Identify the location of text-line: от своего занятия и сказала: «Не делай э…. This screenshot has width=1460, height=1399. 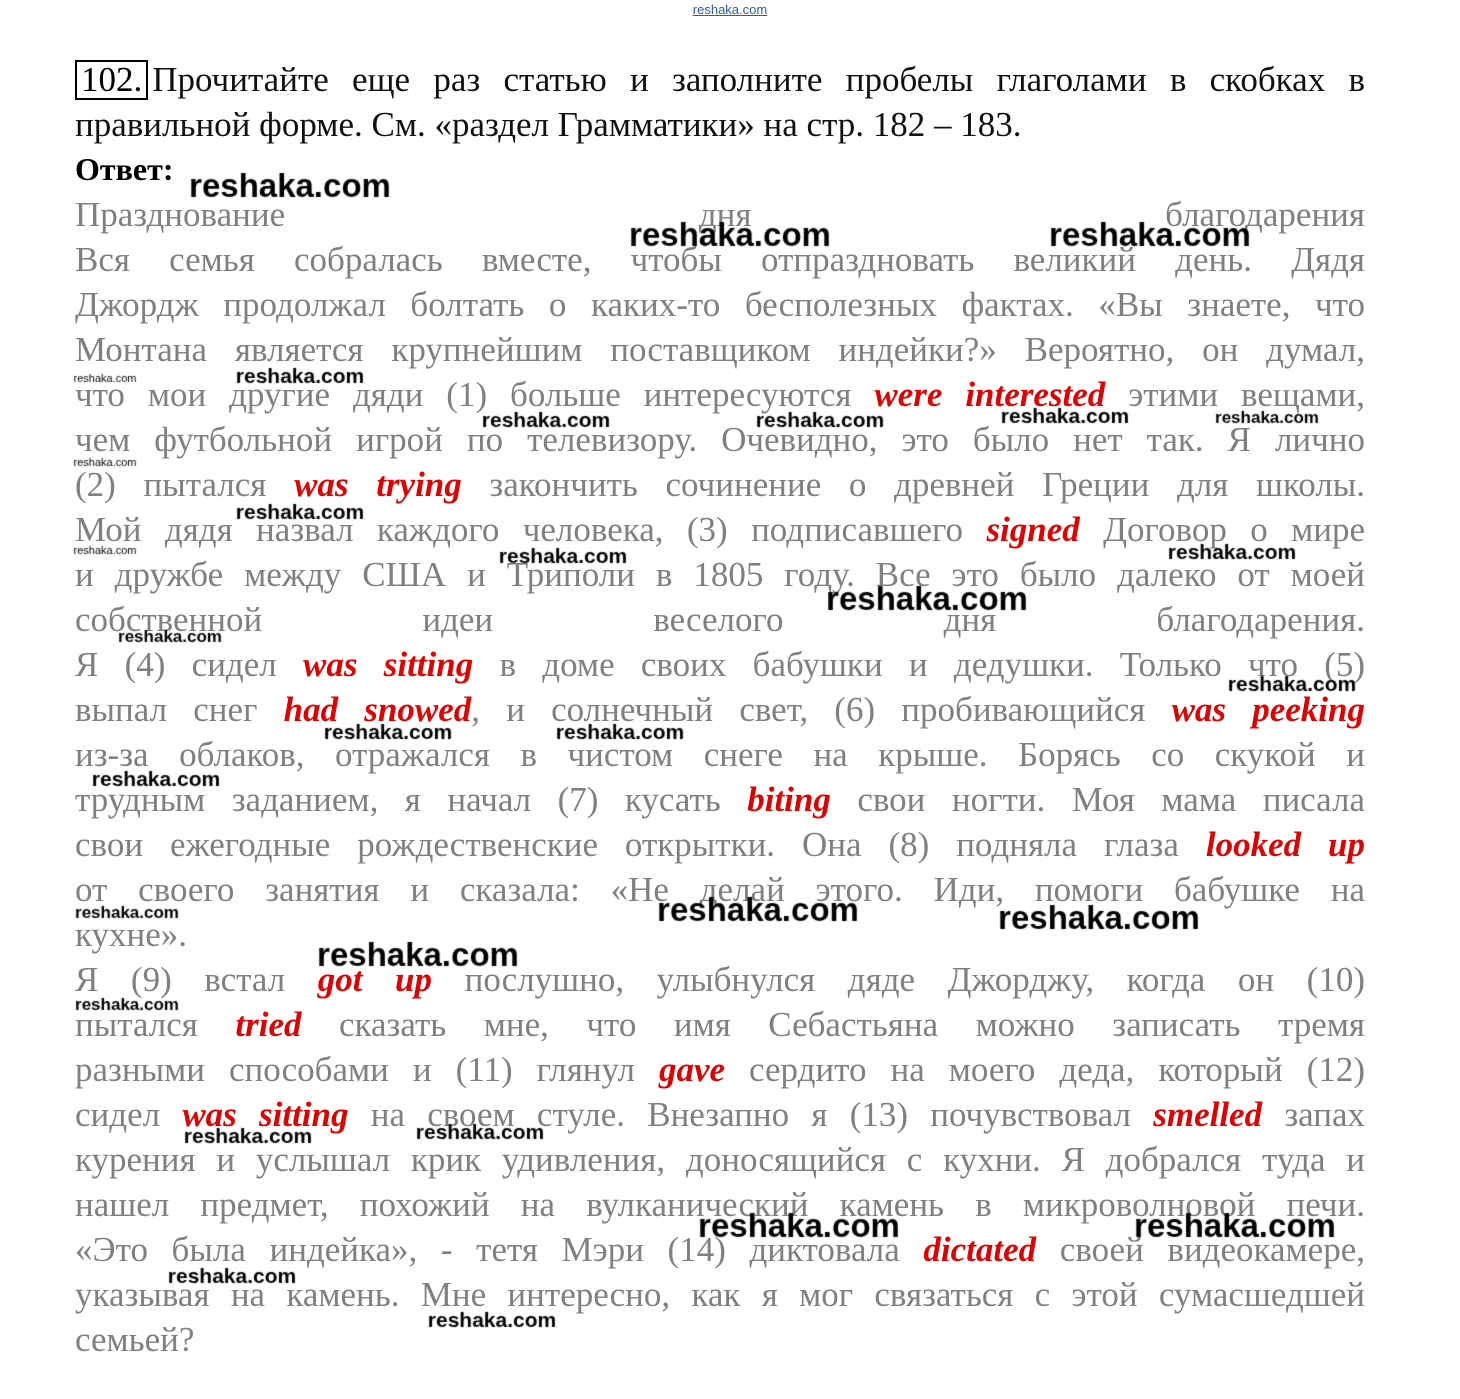
(720, 889).